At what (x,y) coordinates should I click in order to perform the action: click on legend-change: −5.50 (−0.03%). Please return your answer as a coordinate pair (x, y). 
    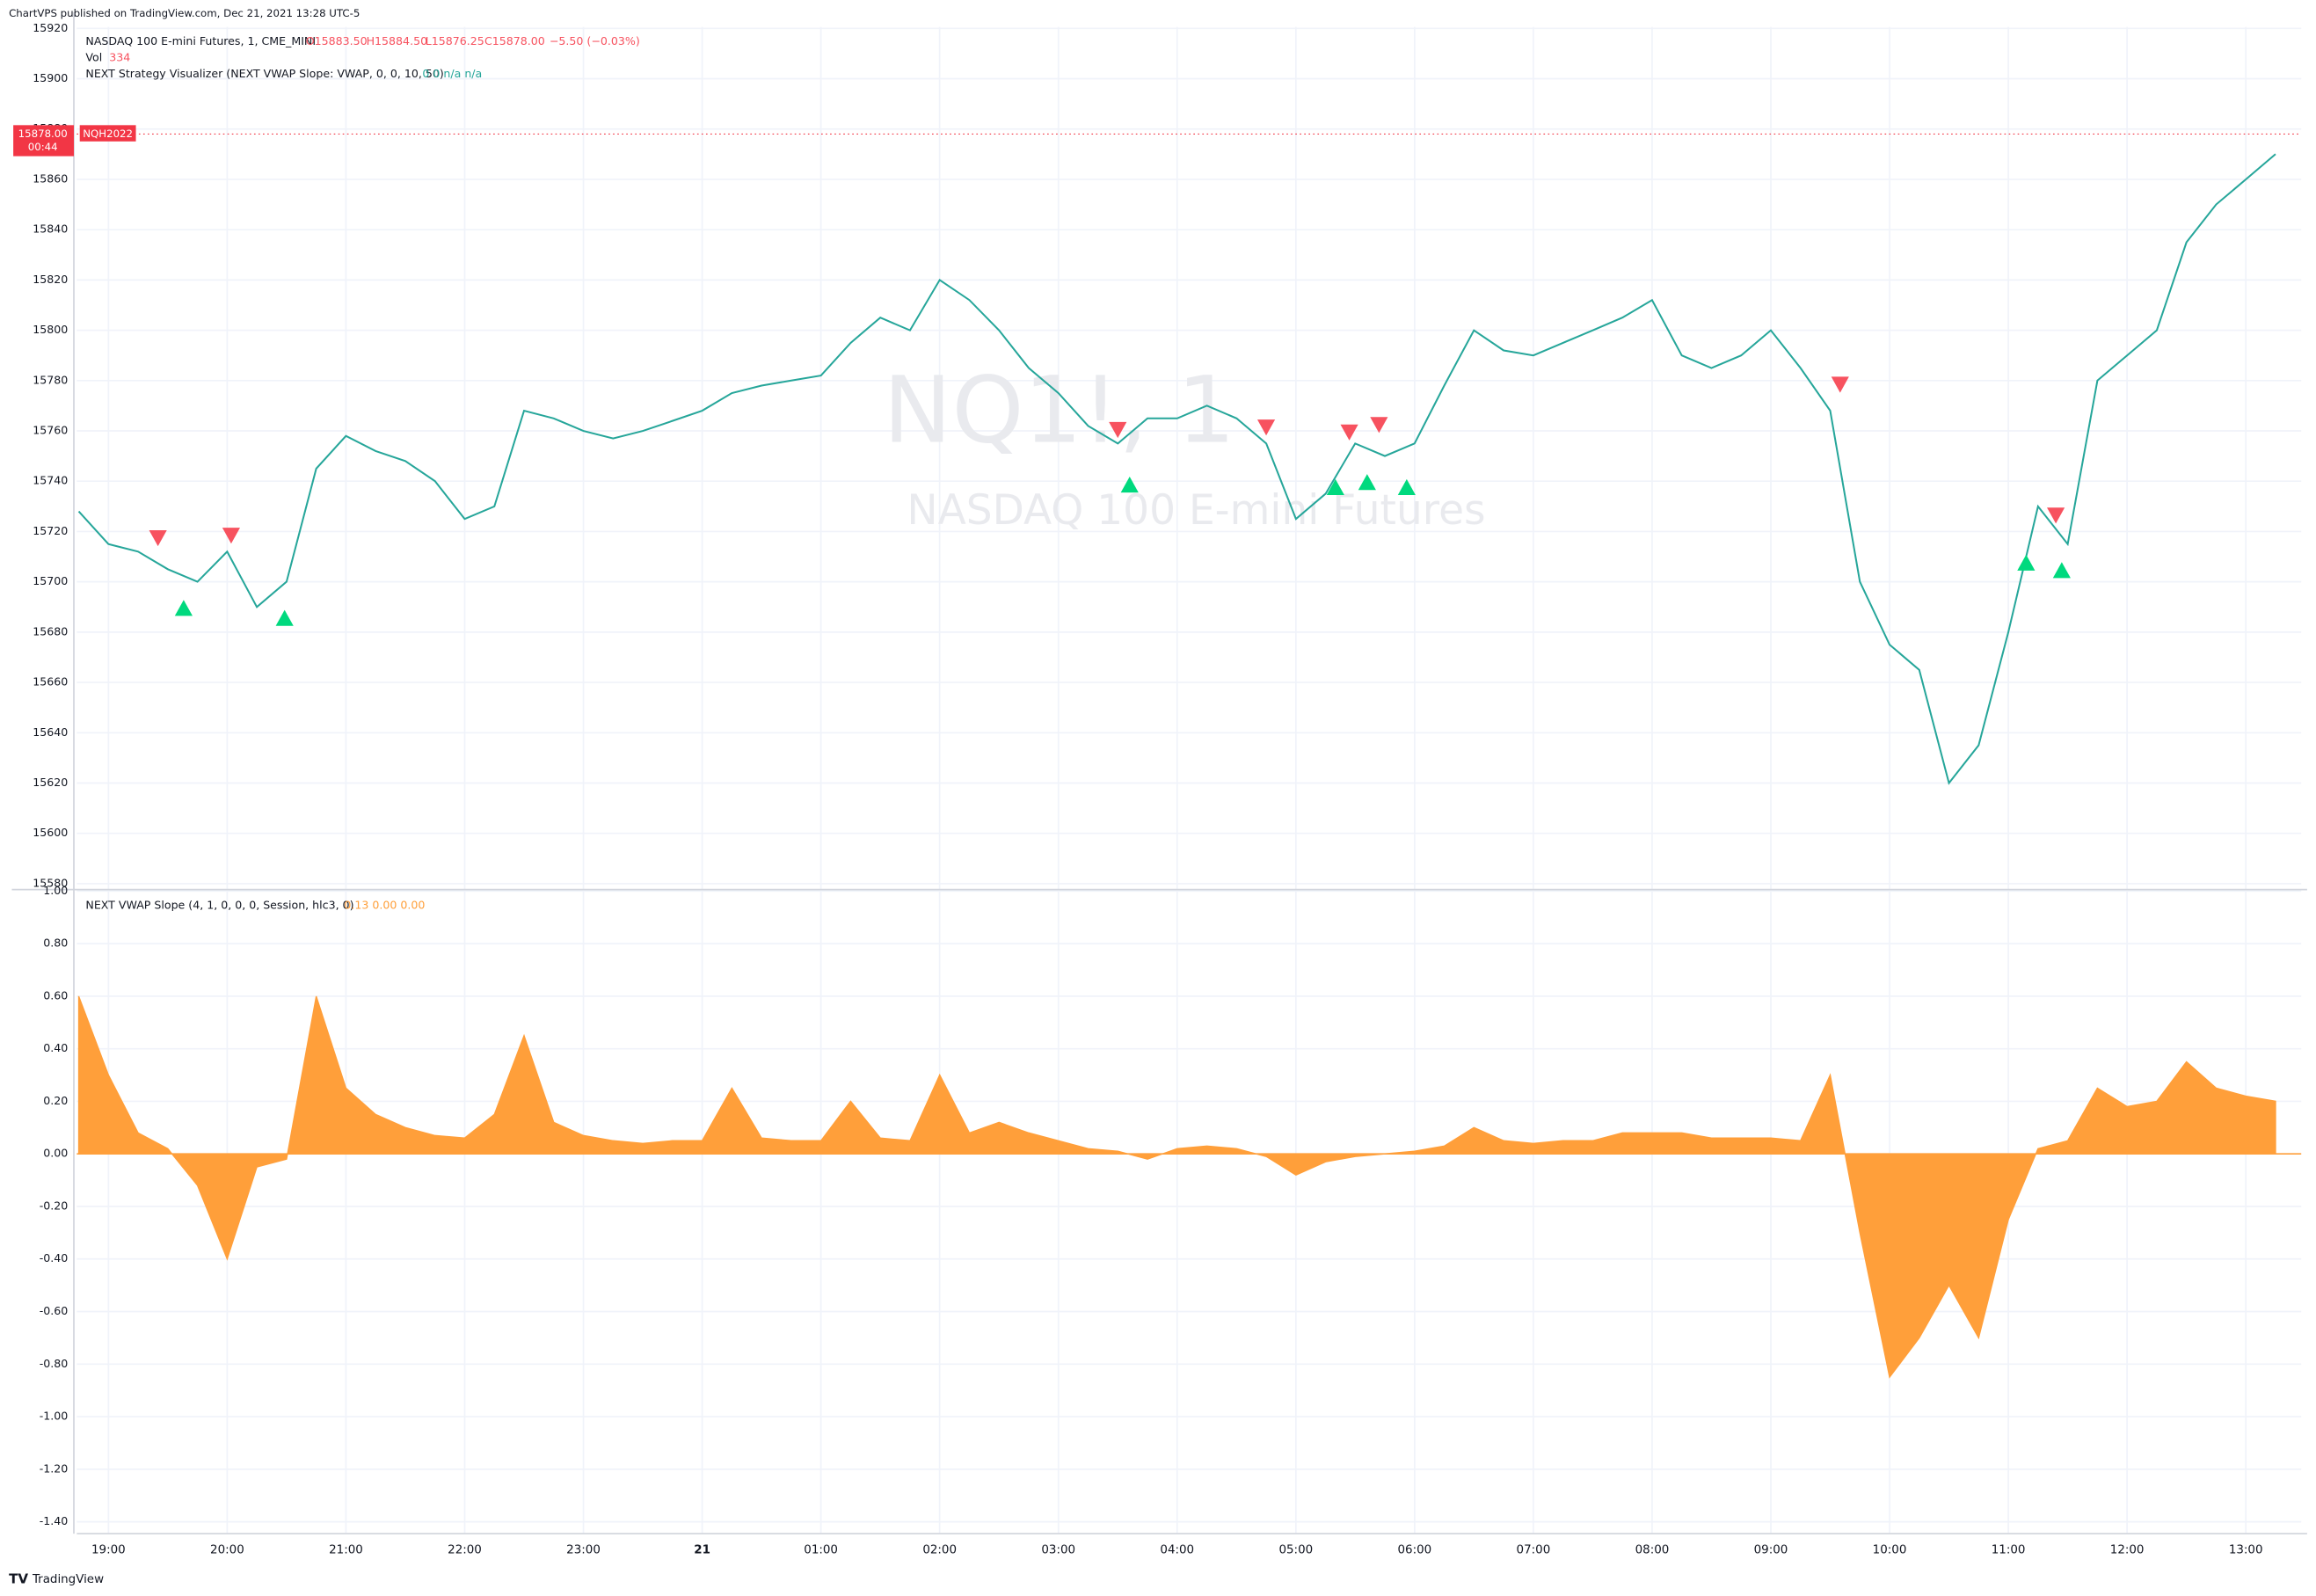
    Looking at the image, I should click on (595, 40).